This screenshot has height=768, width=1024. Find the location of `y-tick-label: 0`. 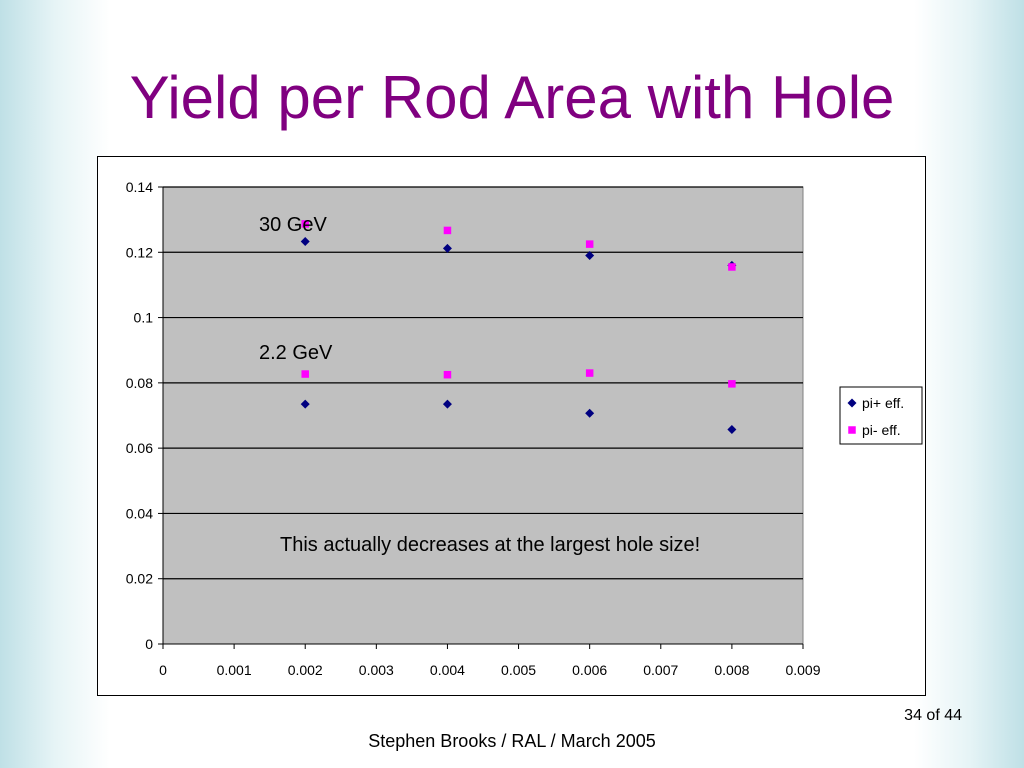

y-tick-label: 0 is located at coordinates (149, 644).